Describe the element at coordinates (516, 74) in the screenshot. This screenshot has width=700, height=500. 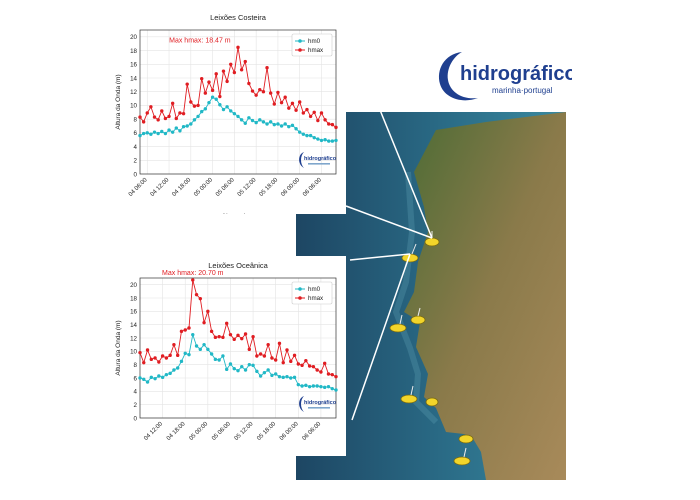
I see `logo-name: hidrográfico` at that location.